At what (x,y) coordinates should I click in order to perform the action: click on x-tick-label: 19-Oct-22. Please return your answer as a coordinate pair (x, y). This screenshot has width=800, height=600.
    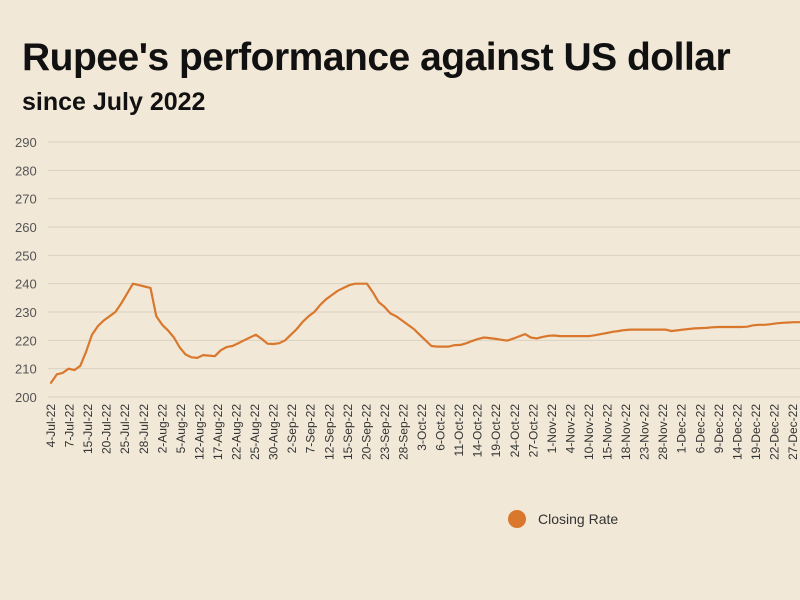
    Looking at the image, I should click on (496, 431).